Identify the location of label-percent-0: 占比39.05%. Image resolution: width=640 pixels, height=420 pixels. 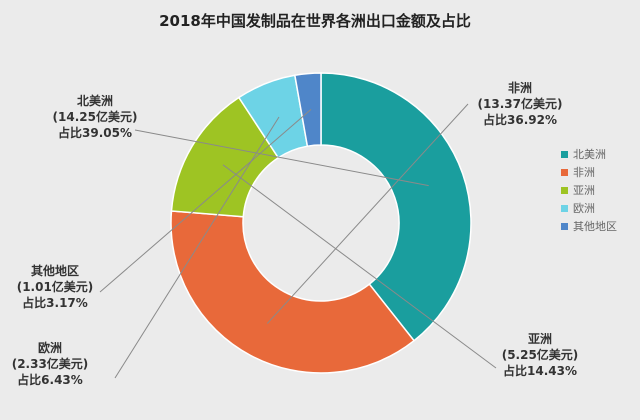
(95, 132).